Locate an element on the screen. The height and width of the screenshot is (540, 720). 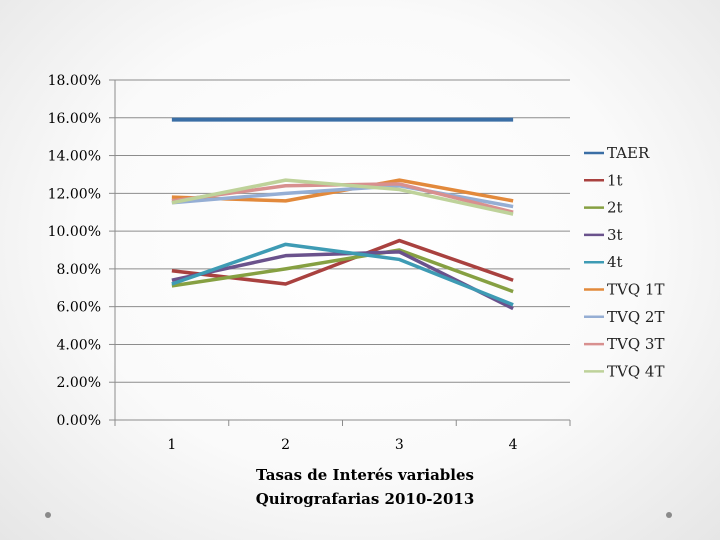
legend: TAER 1t 2t 3t 4t TVQ 1T TVQ 2T TVQ 3T TVQ 4T is located at coordinates (624, 262).